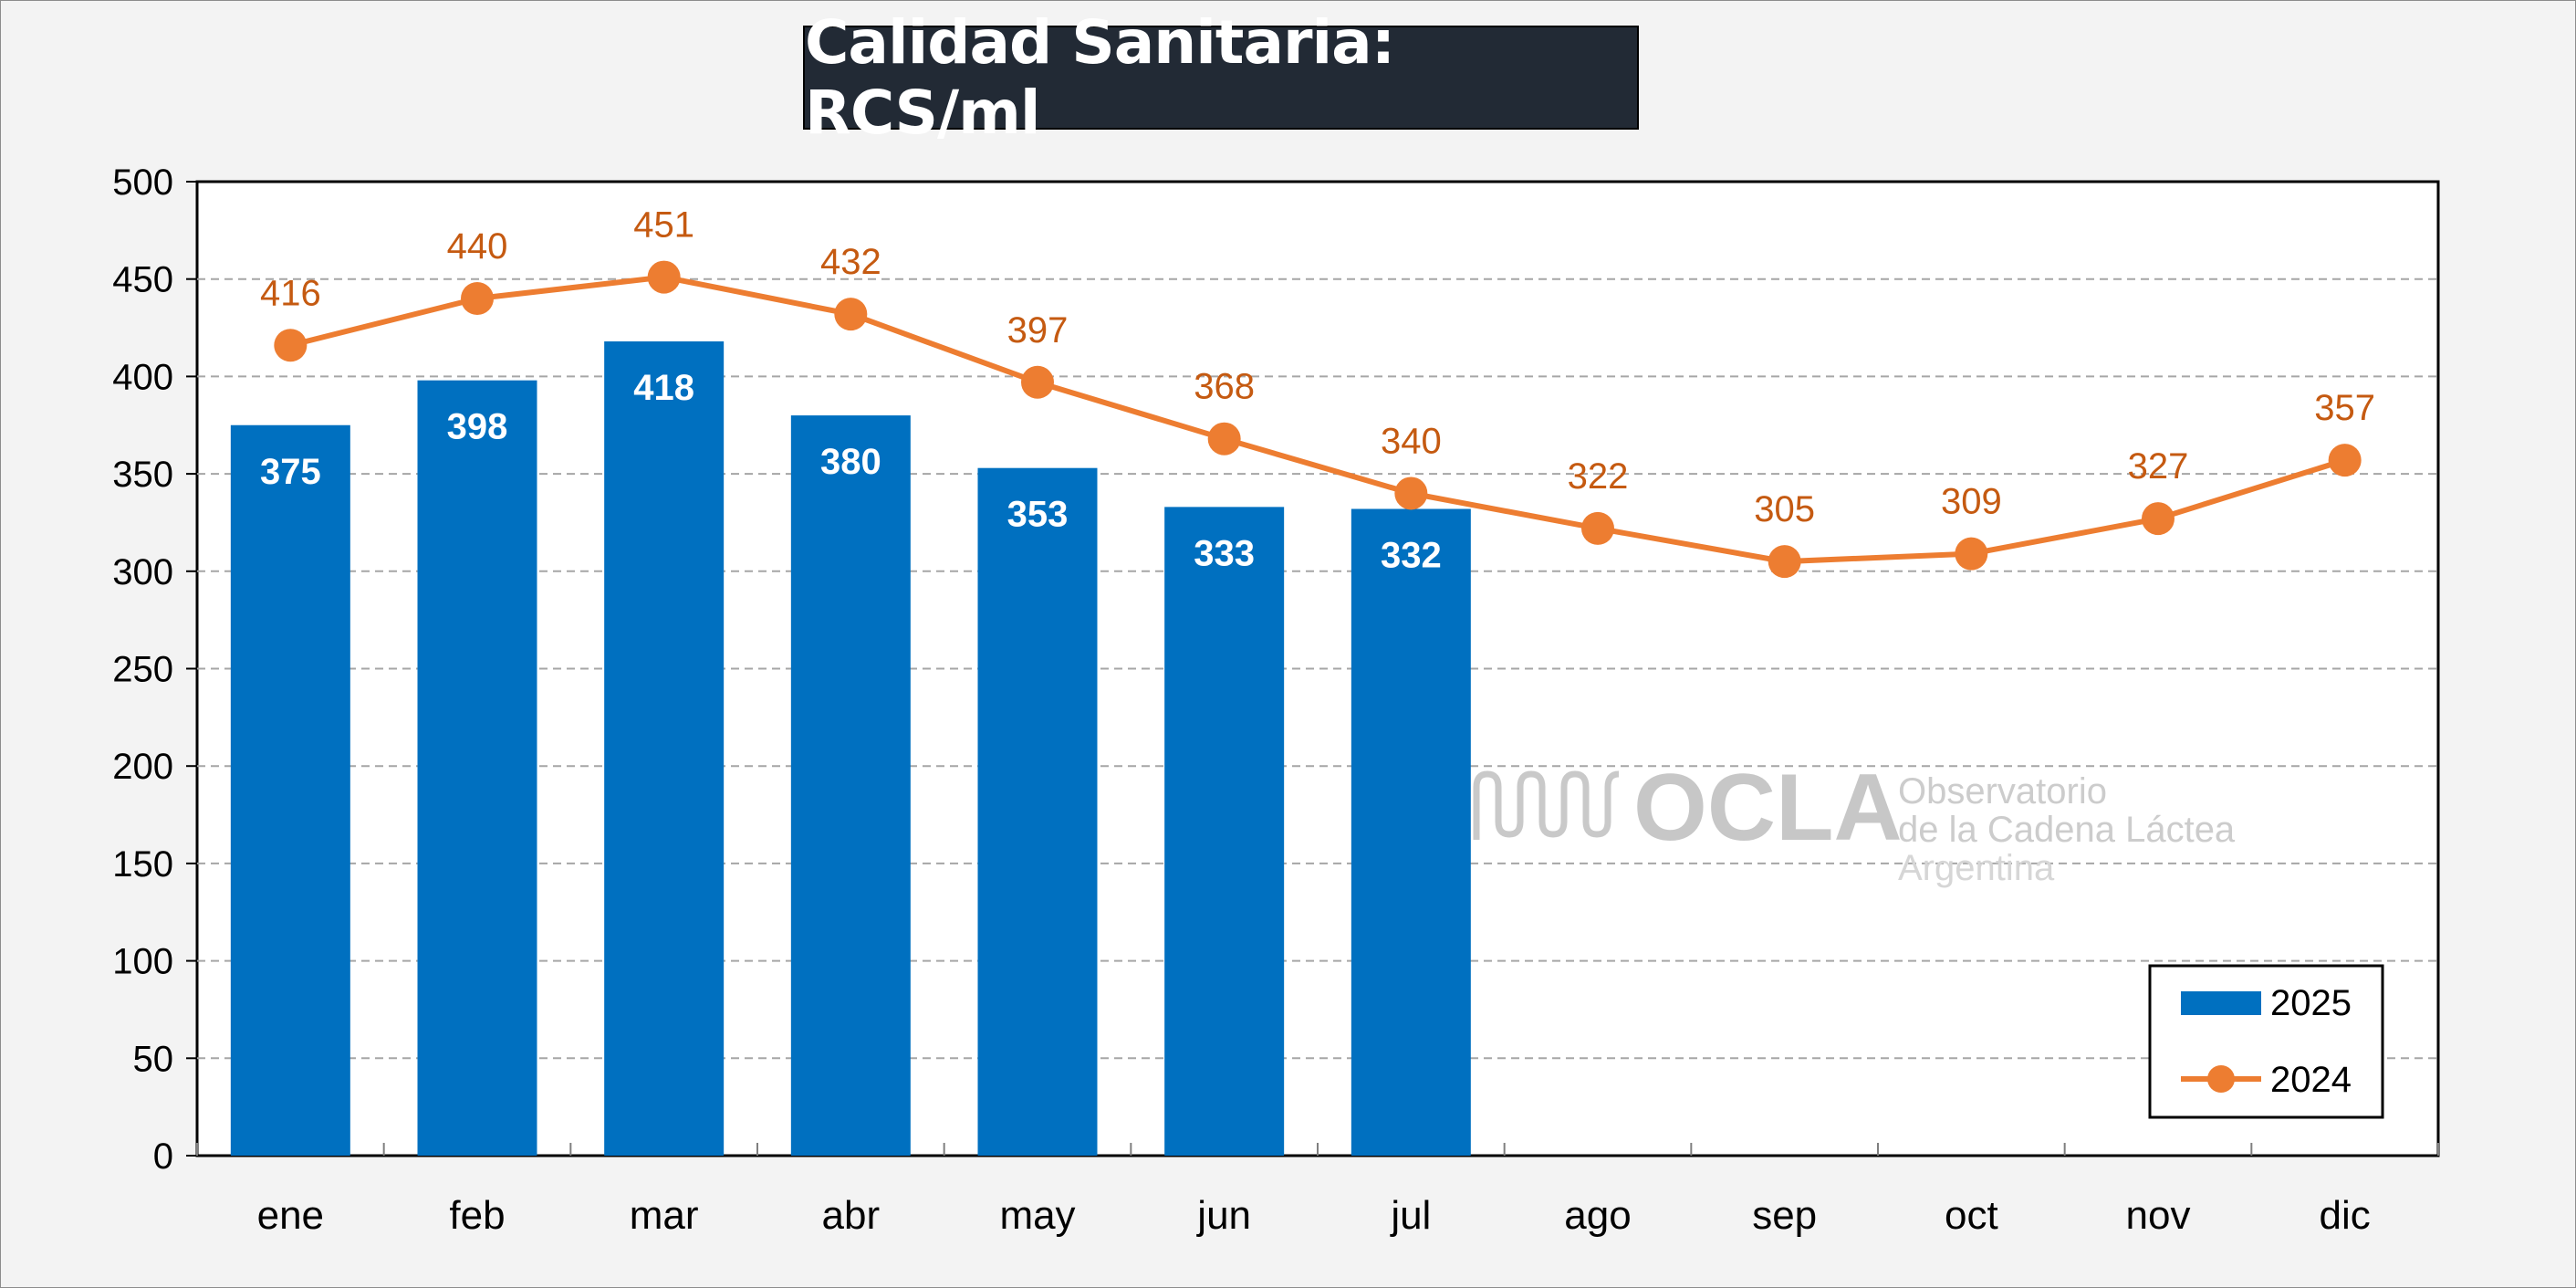 The width and height of the screenshot is (2576, 1288). What do you see at coordinates (1037, 1215) in the screenshot?
I see `x-tick-label: may` at bounding box center [1037, 1215].